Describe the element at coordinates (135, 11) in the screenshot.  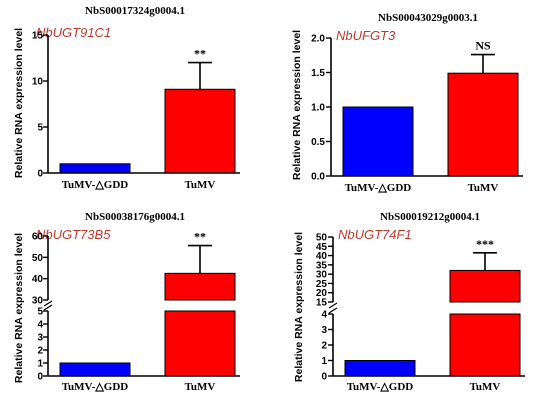
I see `chart-title: NbS00017324g0004.1` at that location.